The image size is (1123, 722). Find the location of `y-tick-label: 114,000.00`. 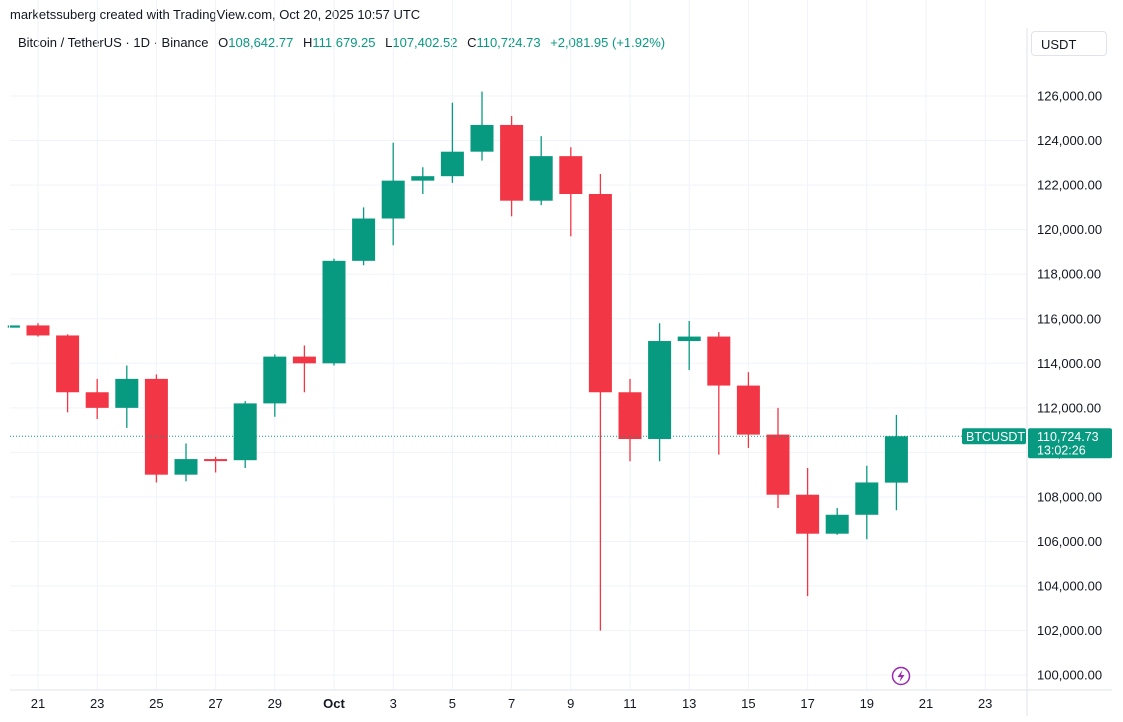

y-tick-label: 114,000.00 is located at coordinates (1069, 363).